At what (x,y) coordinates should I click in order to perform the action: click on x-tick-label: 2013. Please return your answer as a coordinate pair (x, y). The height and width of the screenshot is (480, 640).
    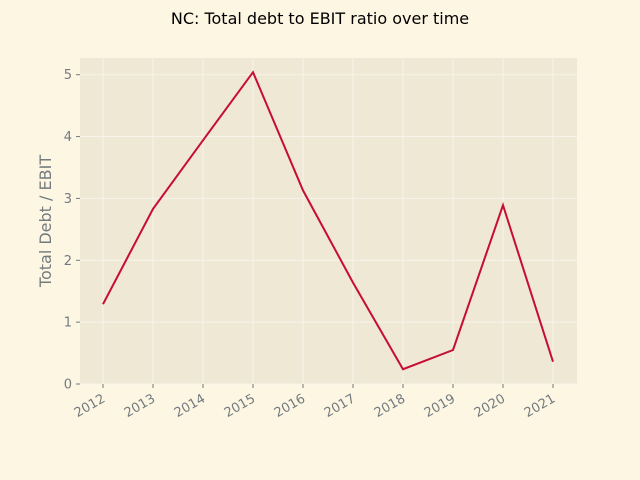
    Looking at the image, I should click on (140, 406).